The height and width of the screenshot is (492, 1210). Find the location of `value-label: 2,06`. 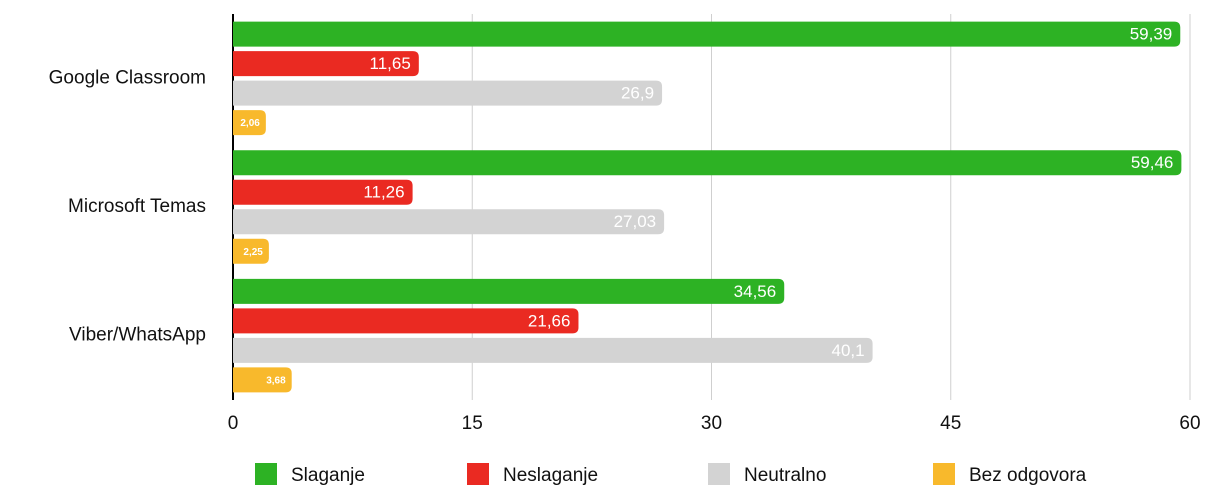

value-label: 2,06 is located at coordinates (250, 123).